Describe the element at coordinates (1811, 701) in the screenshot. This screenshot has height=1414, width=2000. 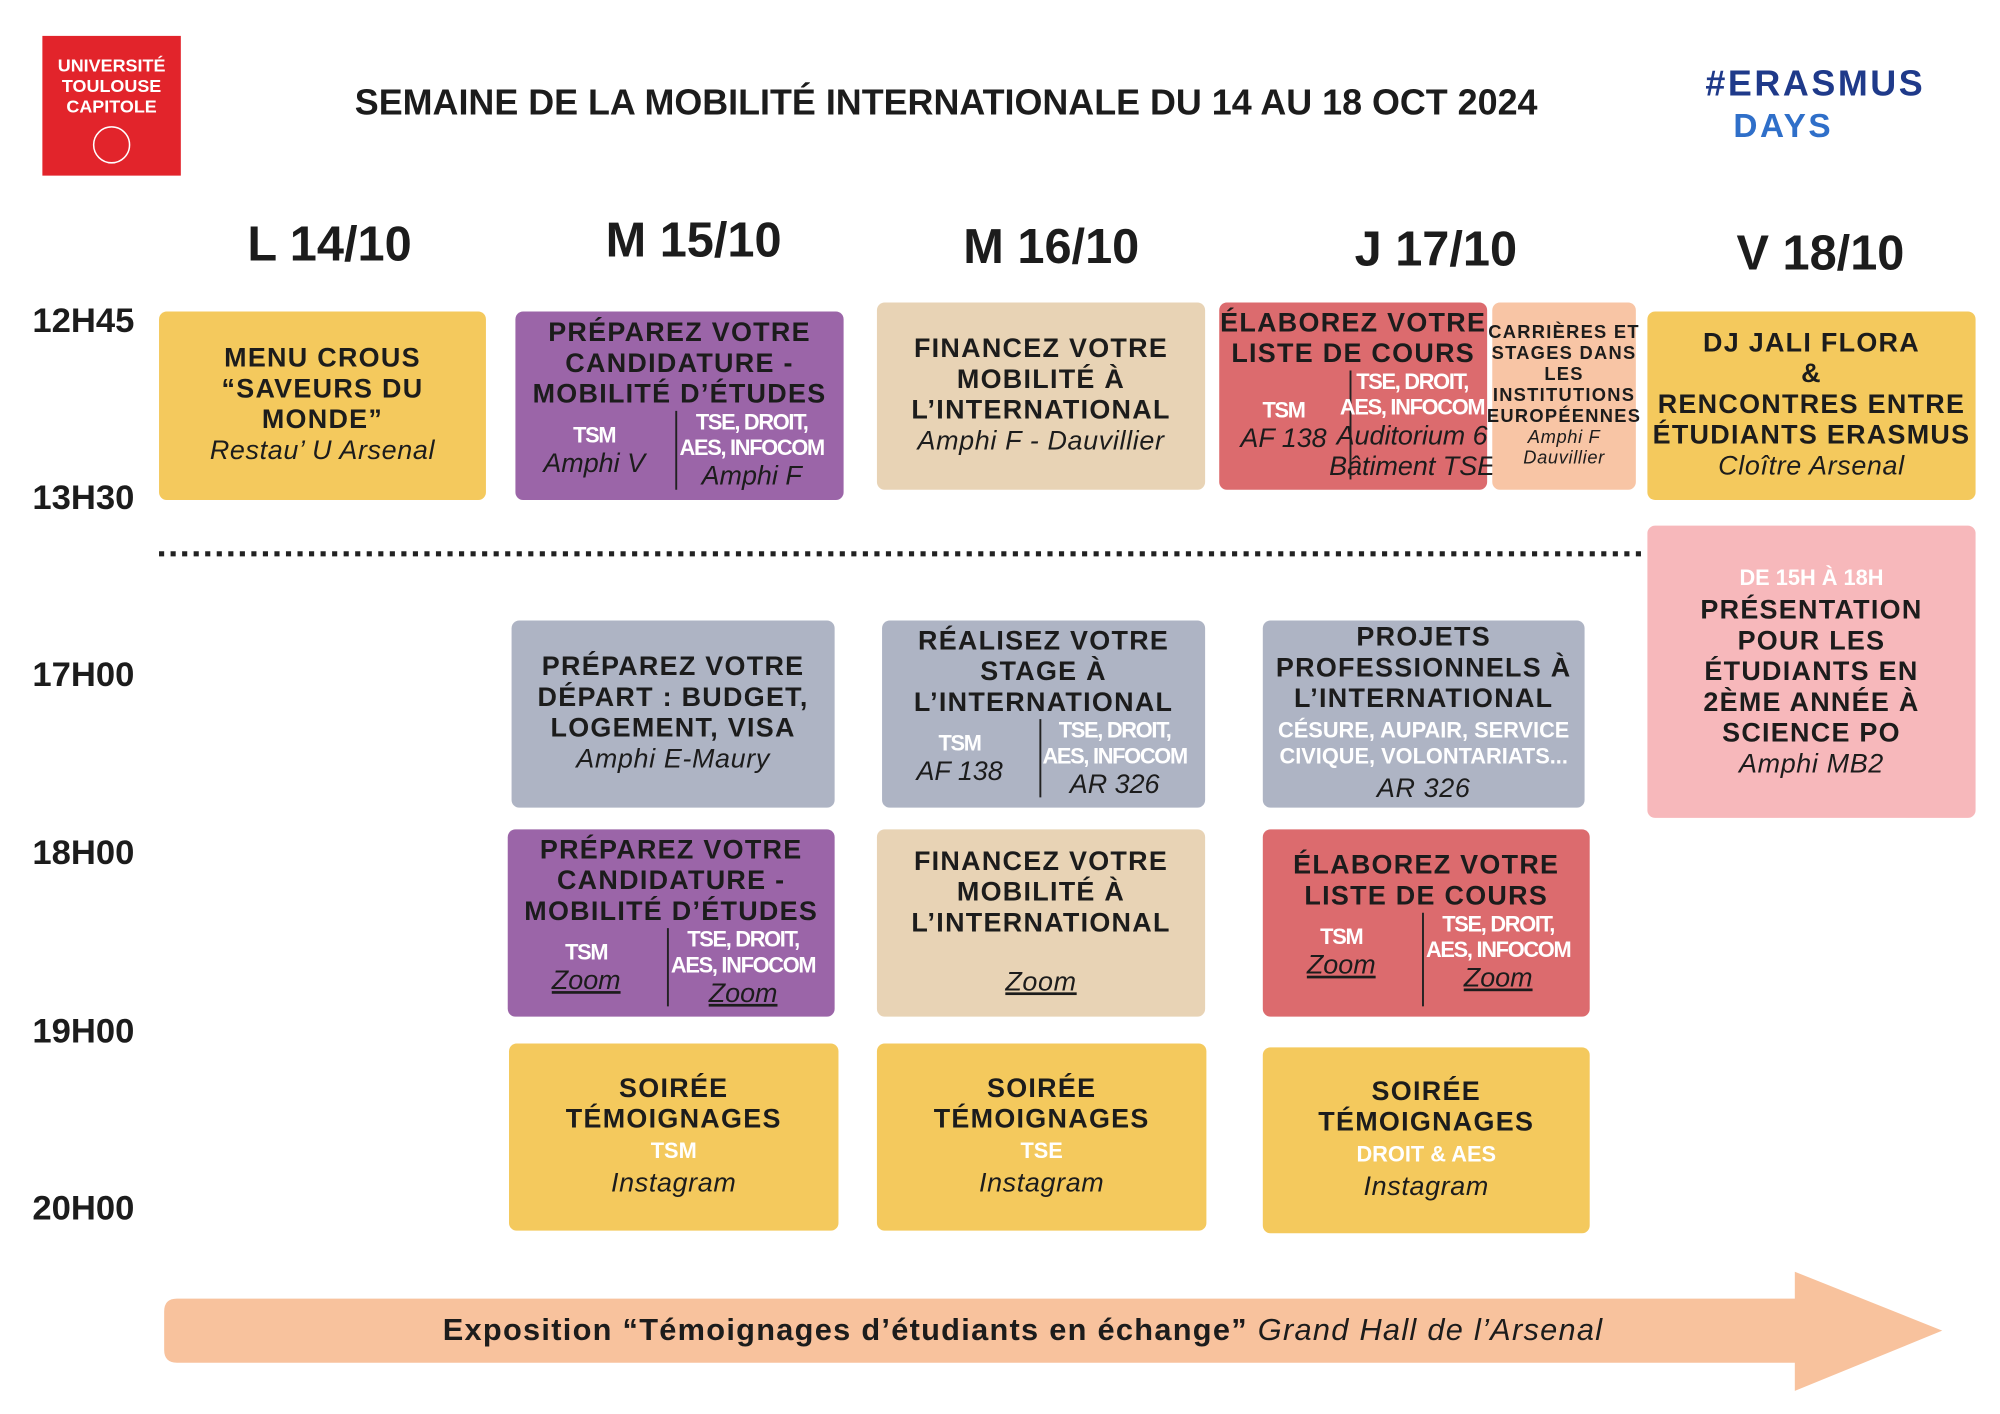
I see `event-title: 2ÈME ANNÉE À` at that location.